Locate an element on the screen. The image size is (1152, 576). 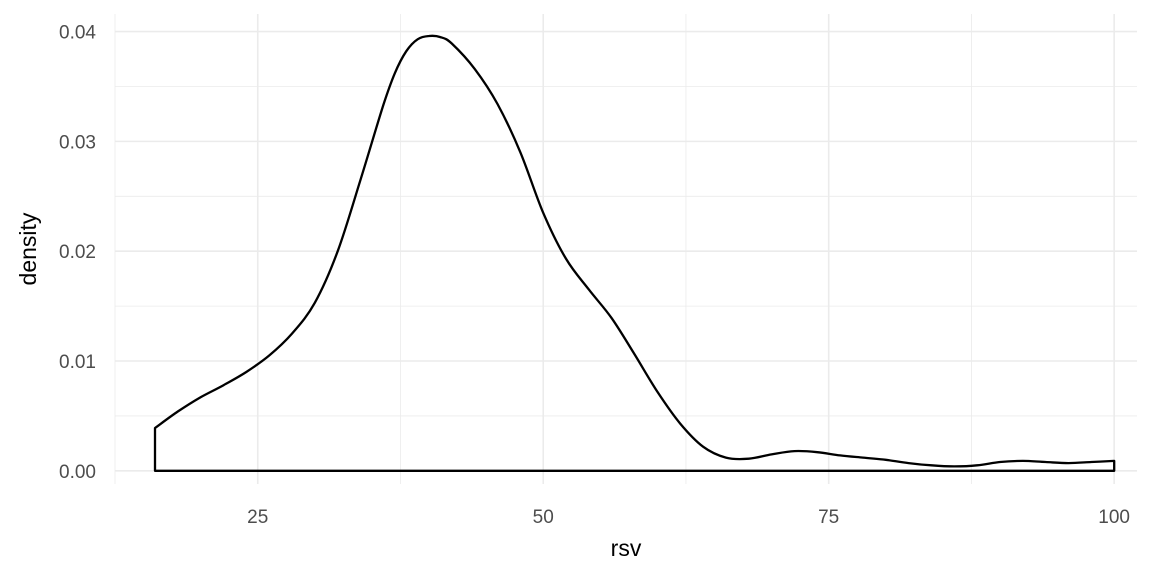
x-tick-label: 100 is located at coordinates (1114, 517).